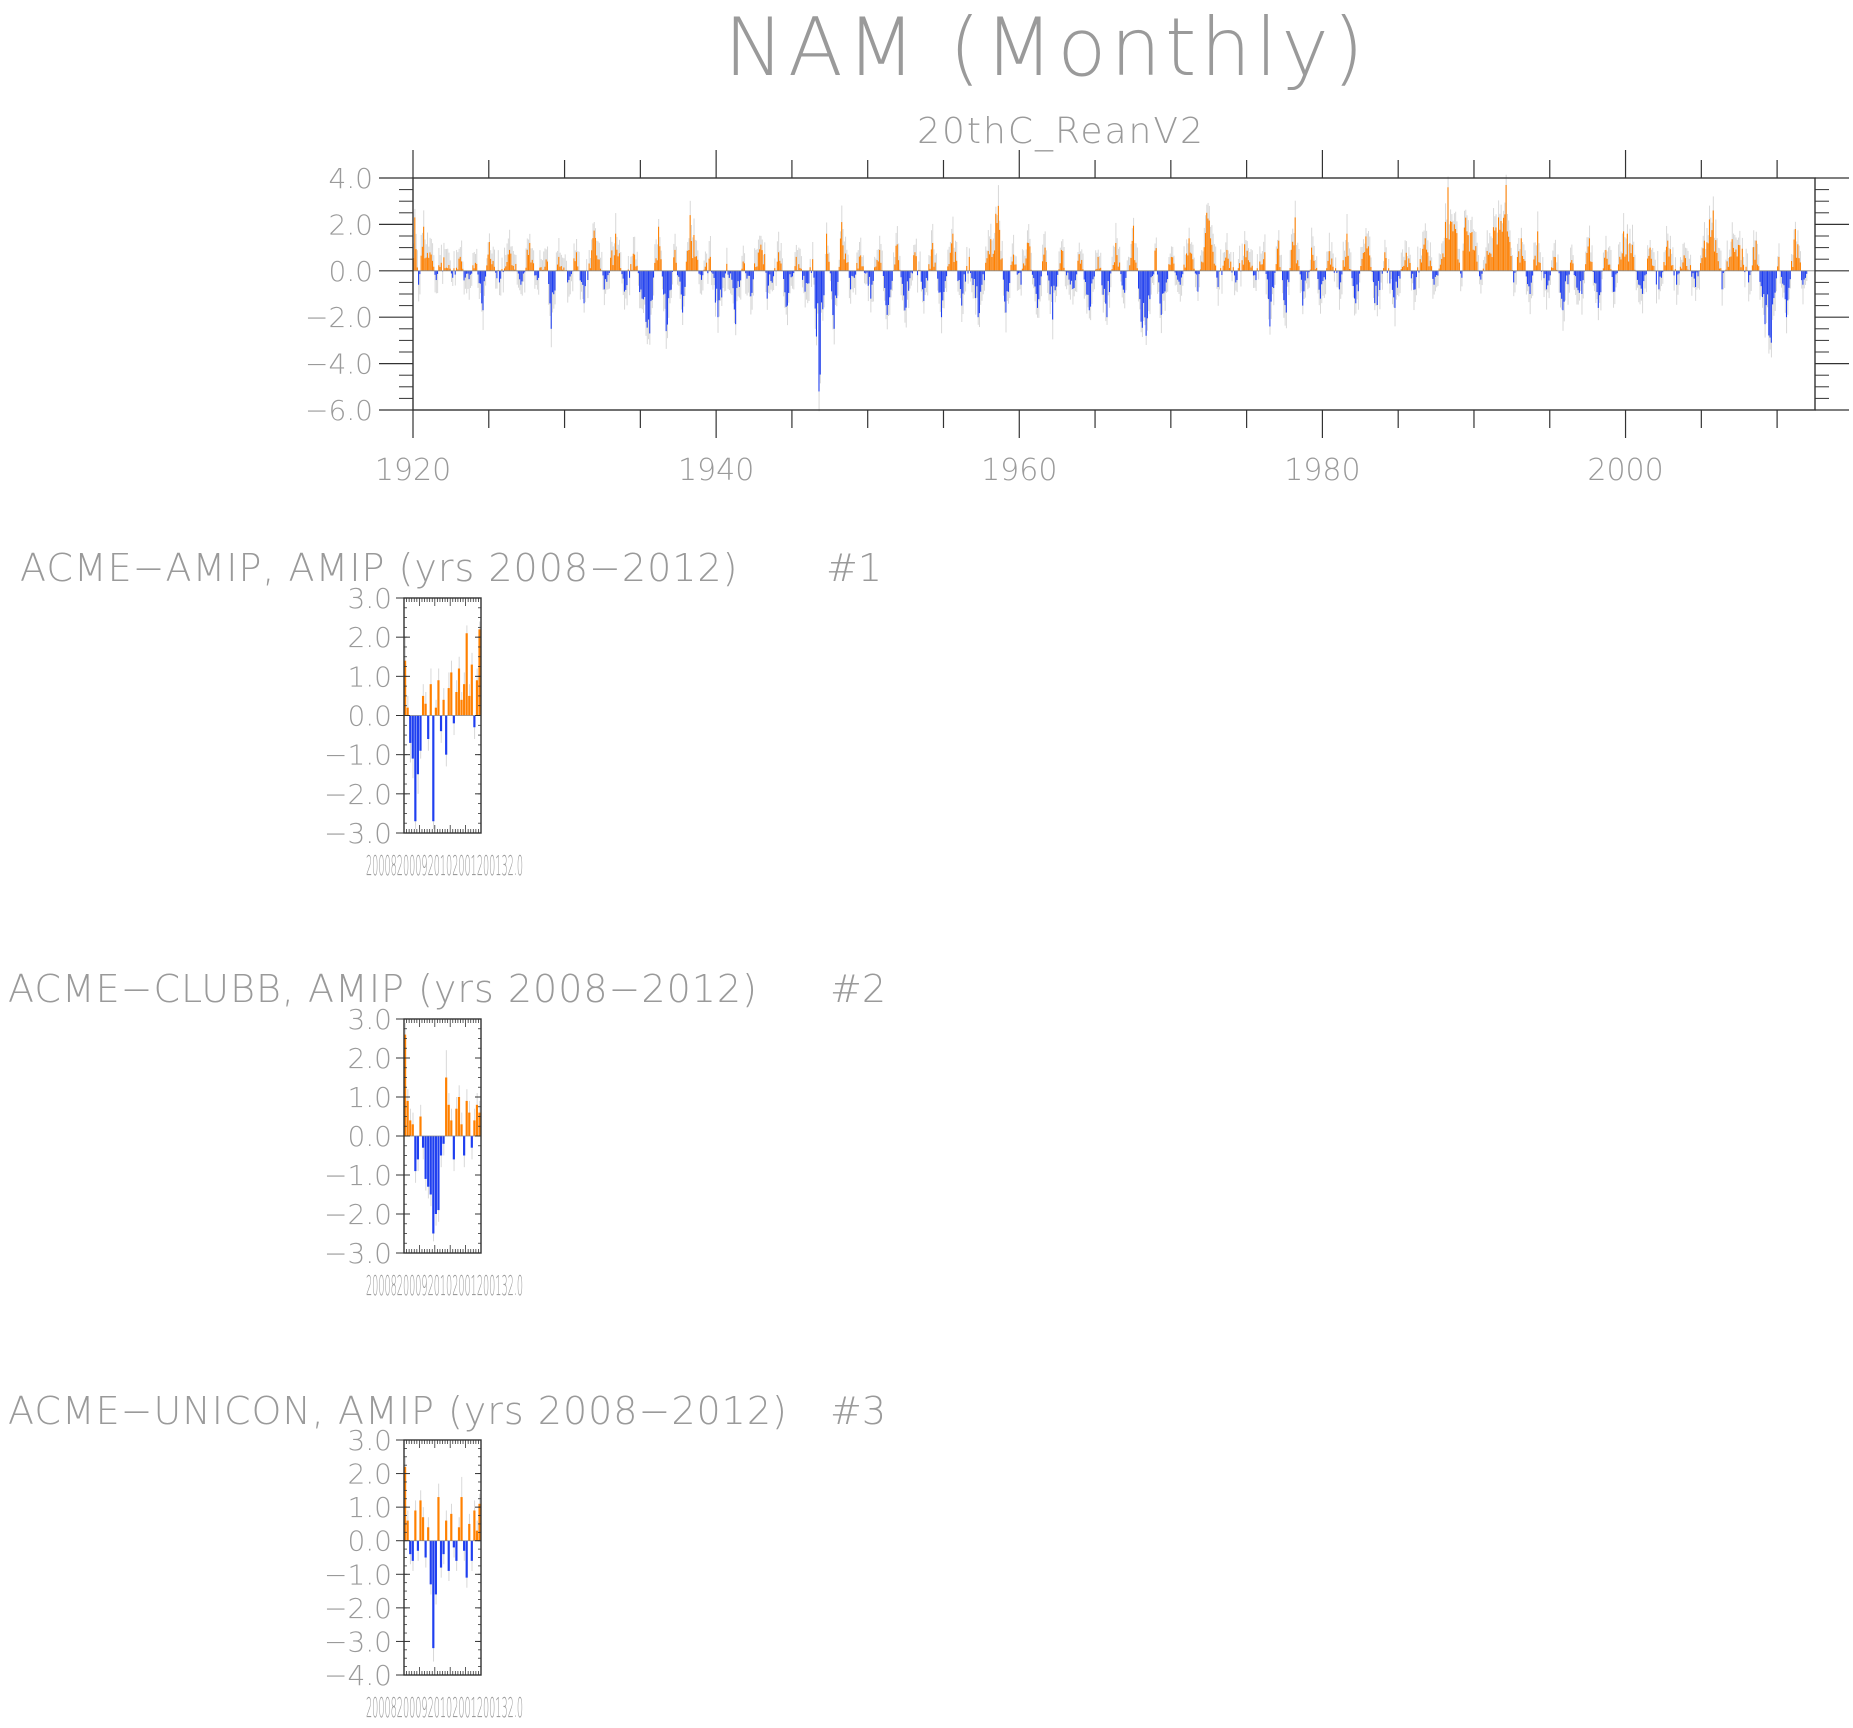 Image resolution: width=1853 pixels, height=1728 pixels. I want to click on figure-title: NAM (Monthly), so click(1046, 47).